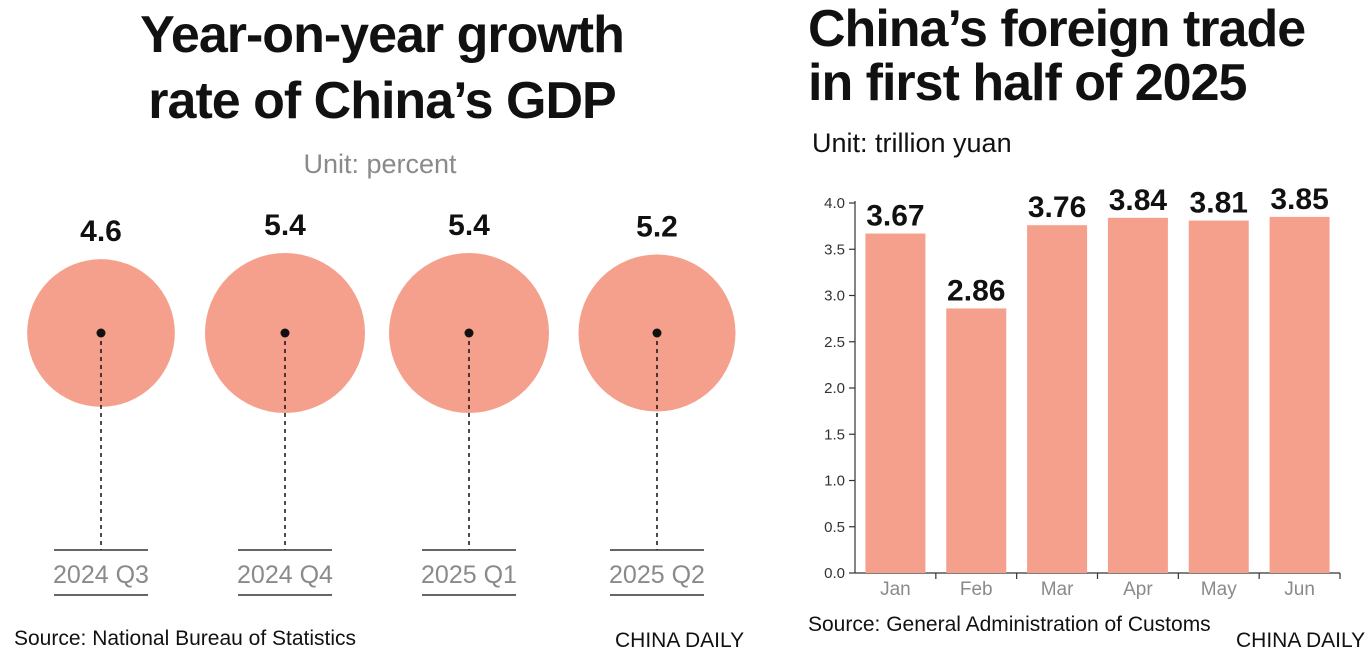 The height and width of the screenshot is (666, 1372). I want to click on trade-y-tick-label: 0.5, so click(834, 527).